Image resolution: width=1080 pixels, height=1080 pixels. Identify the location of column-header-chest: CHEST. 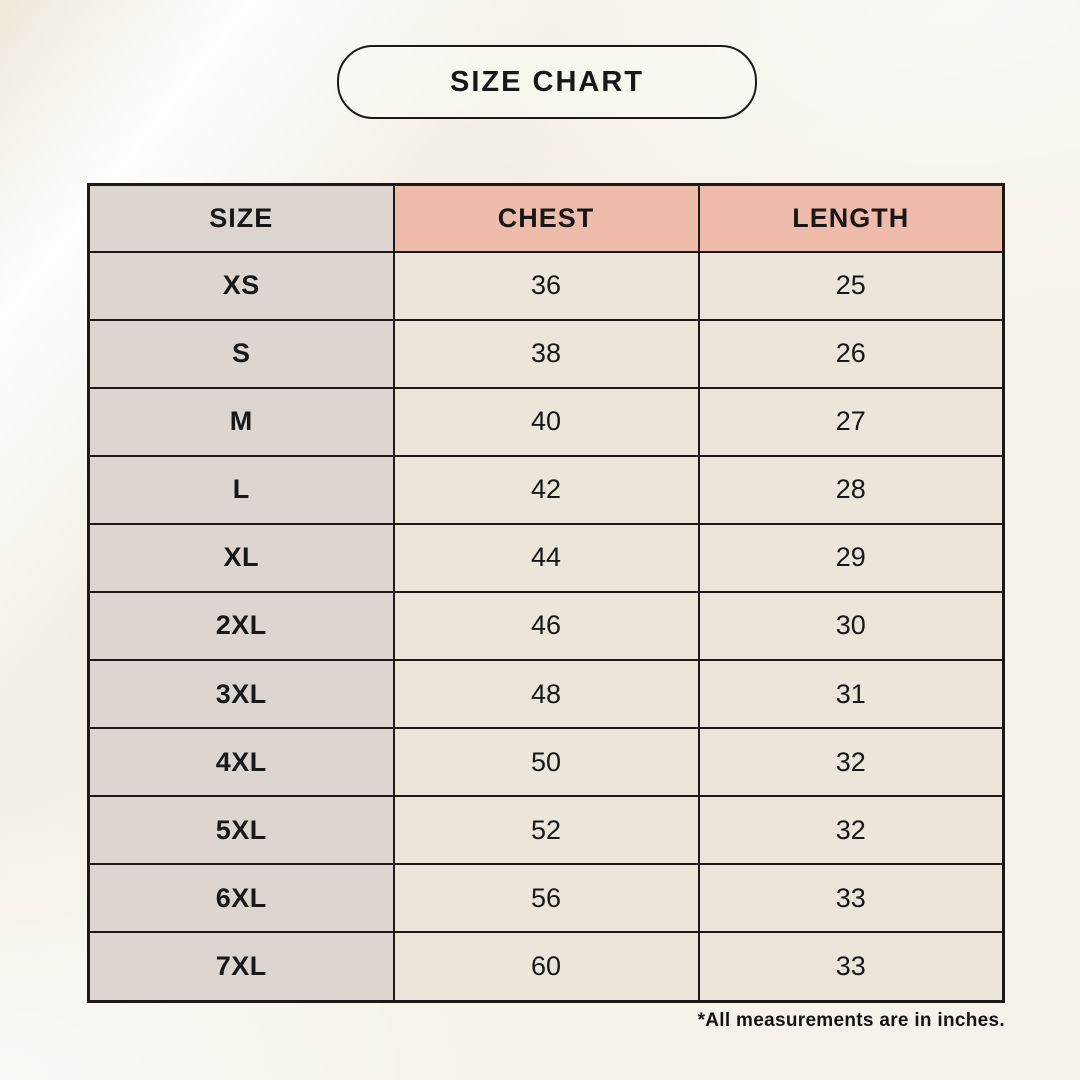
(546, 218).